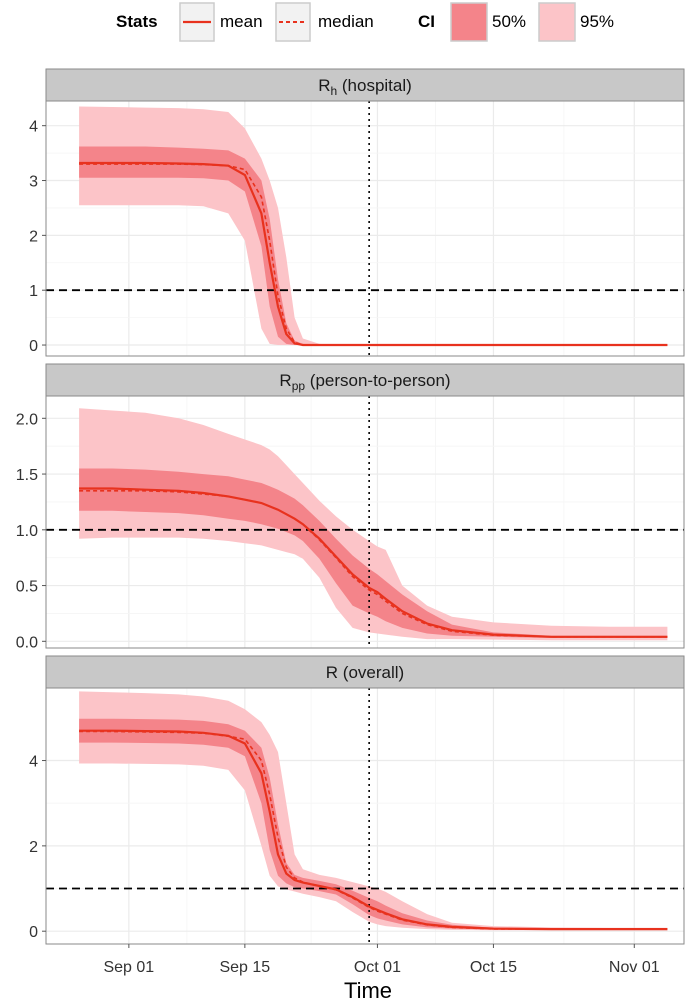  What do you see at coordinates (33, 182) in the screenshot?
I see `y-tick-label: 3` at bounding box center [33, 182].